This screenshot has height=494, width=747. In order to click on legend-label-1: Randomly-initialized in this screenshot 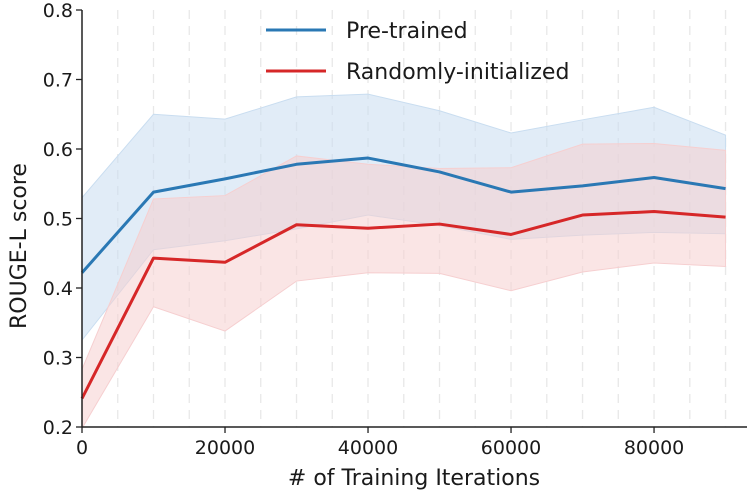, I will do `click(457, 72)`.